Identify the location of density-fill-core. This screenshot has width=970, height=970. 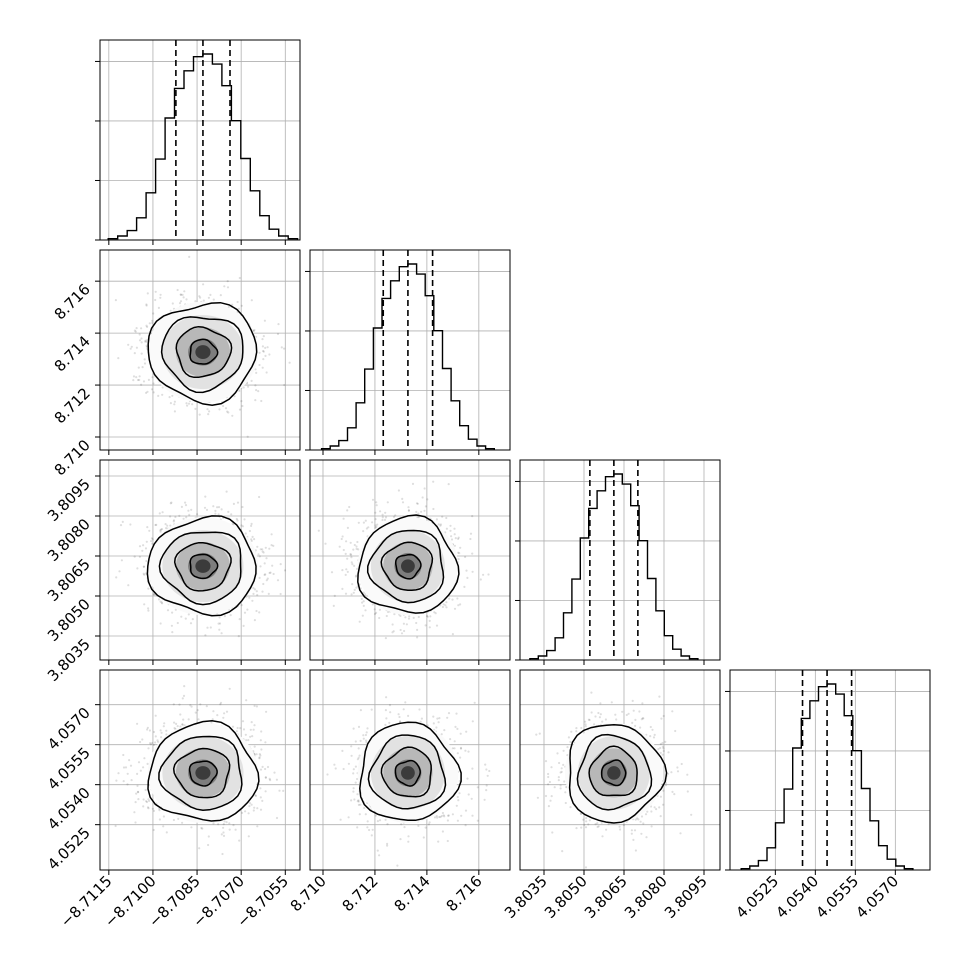
(408, 566).